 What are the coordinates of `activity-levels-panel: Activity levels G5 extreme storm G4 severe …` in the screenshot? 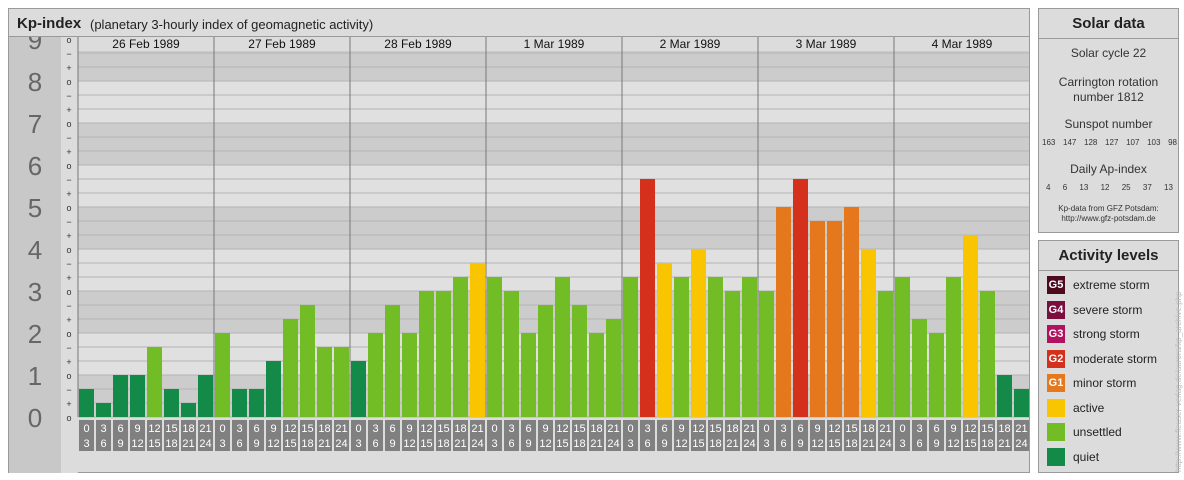 It's located at (1108, 356).